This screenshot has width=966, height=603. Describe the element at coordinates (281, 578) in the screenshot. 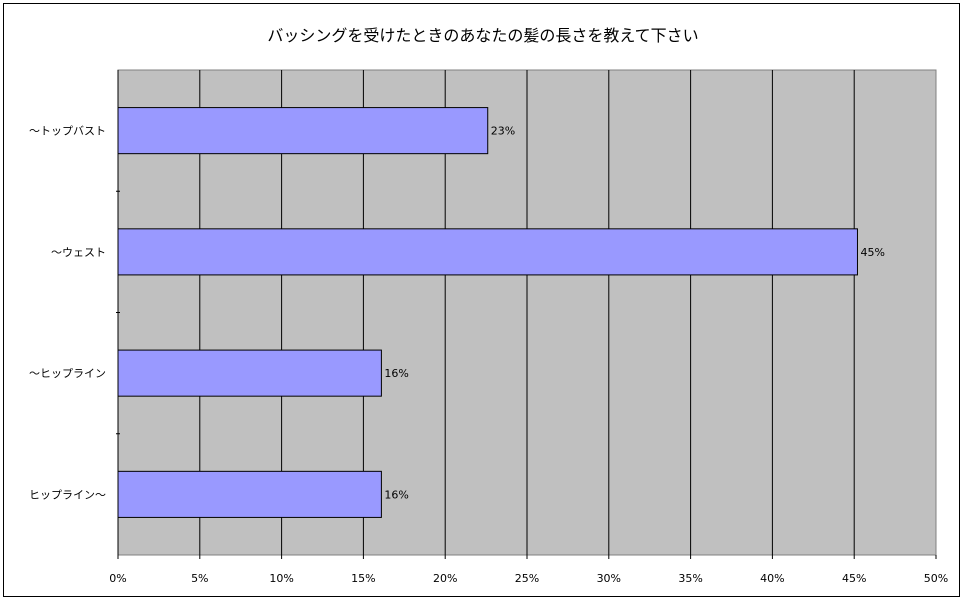

I see `x-tick-label: 10%` at that location.